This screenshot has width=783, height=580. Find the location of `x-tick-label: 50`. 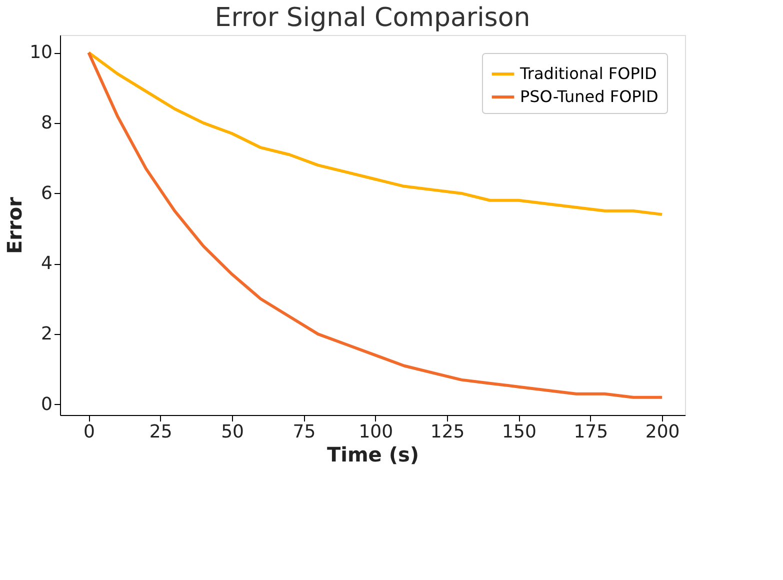

x-tick-label: 50 is located at coordinates (232, 432).